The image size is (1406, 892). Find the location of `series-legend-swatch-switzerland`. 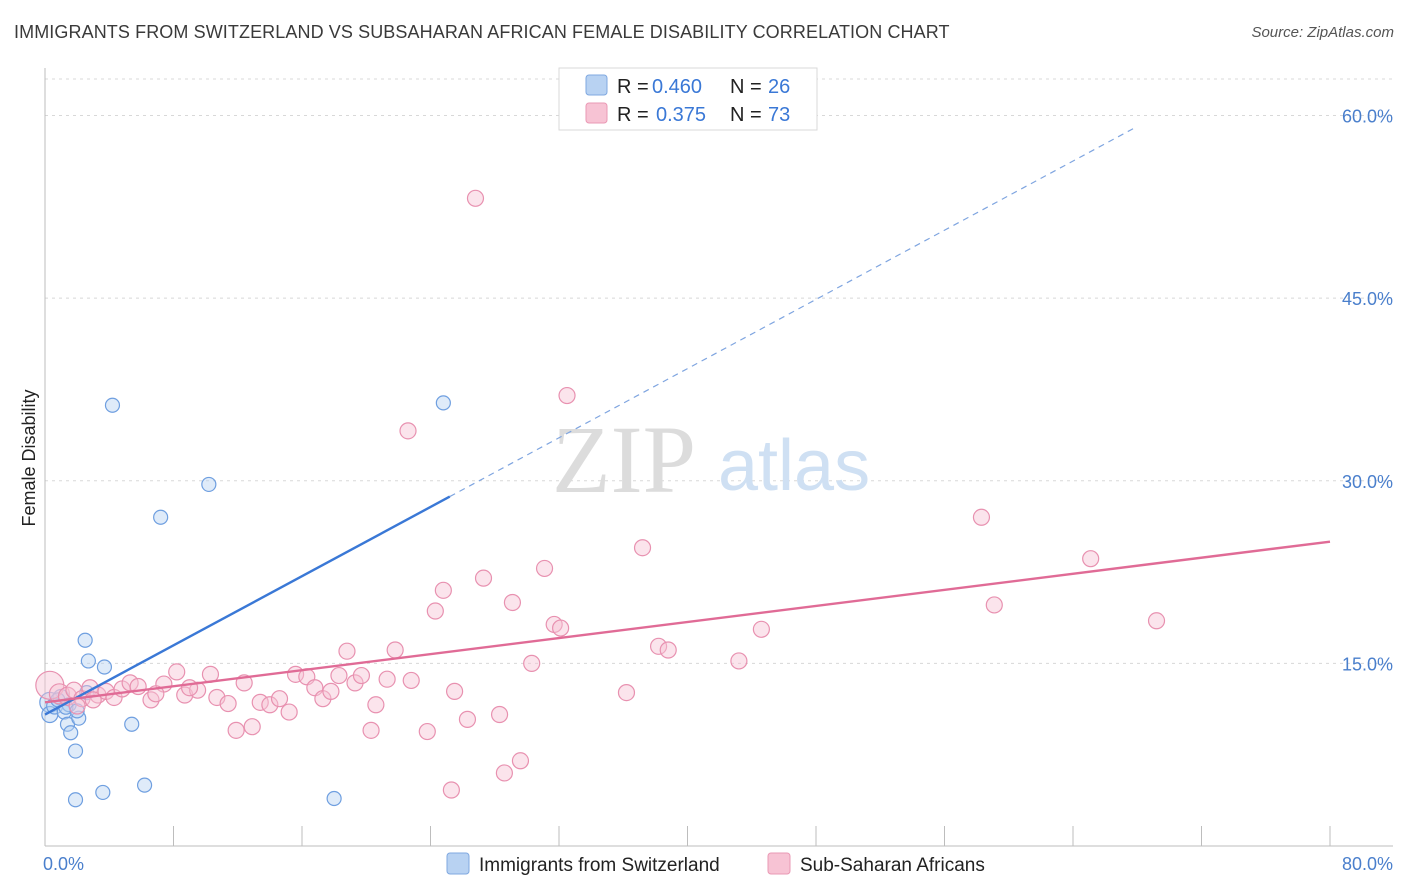

series-legend-swatch-switzerland is located at coordinates (458, 863).